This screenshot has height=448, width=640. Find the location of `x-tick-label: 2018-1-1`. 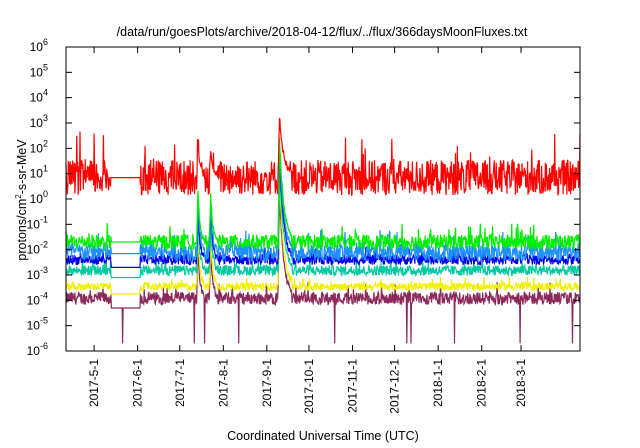

x-tick-label: 2018-1-1 is located at coordinates (438, 383).